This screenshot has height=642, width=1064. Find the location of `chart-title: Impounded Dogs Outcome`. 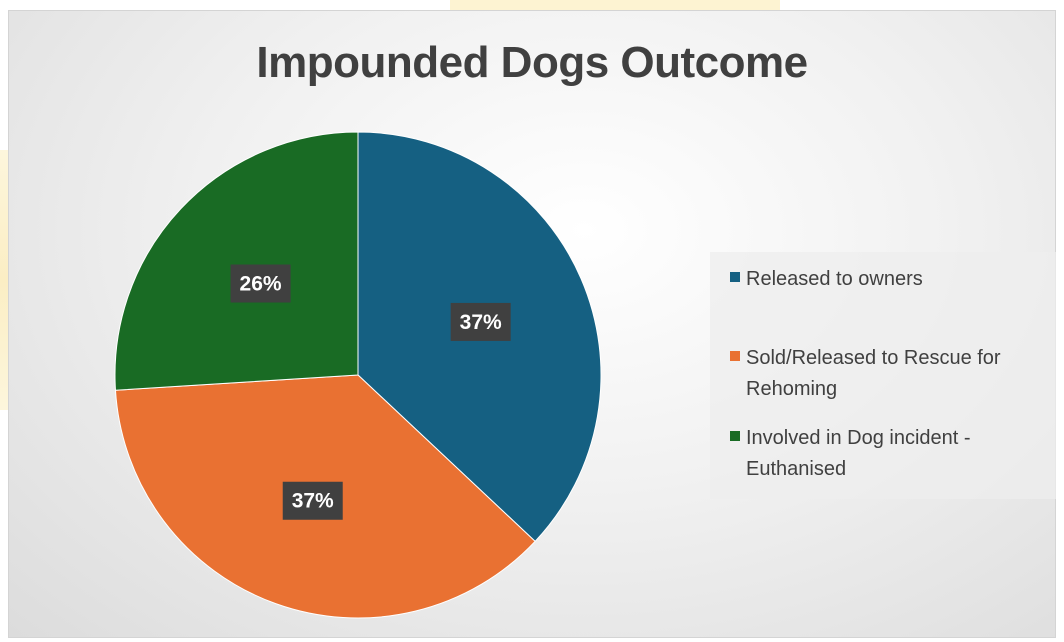

chart-title: Impounded Dogs Outcome is located at coordinates (532, 62).